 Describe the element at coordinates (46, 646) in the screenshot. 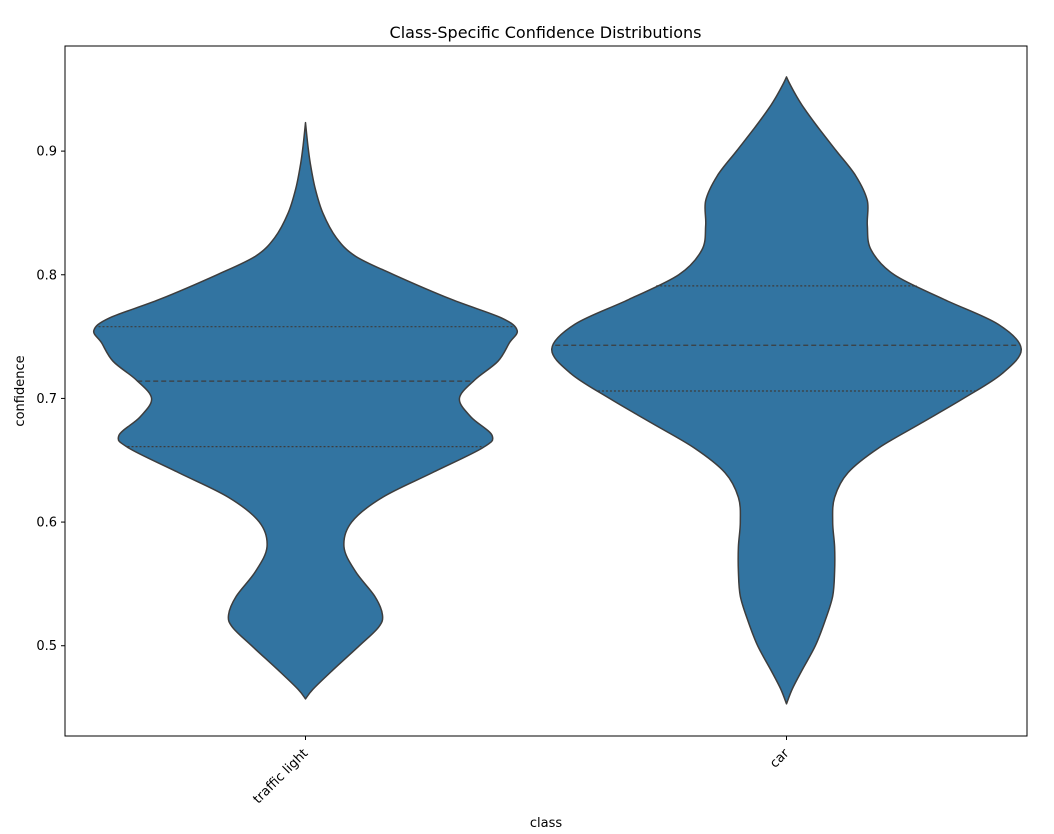

I see `y-tick-label: 0.5` at that location.